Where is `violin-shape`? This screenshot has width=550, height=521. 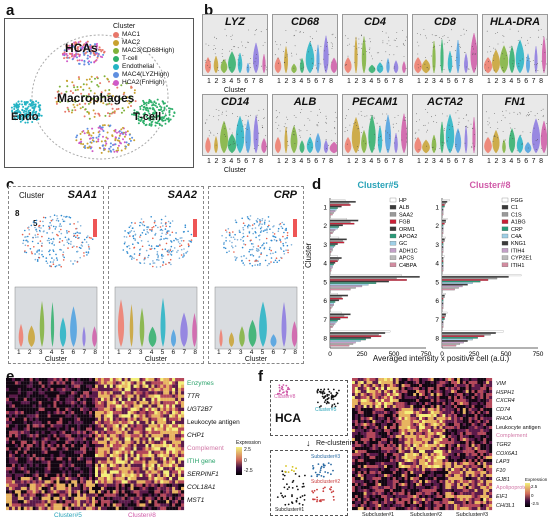
violin-shape is located at coordinates (450, 62).